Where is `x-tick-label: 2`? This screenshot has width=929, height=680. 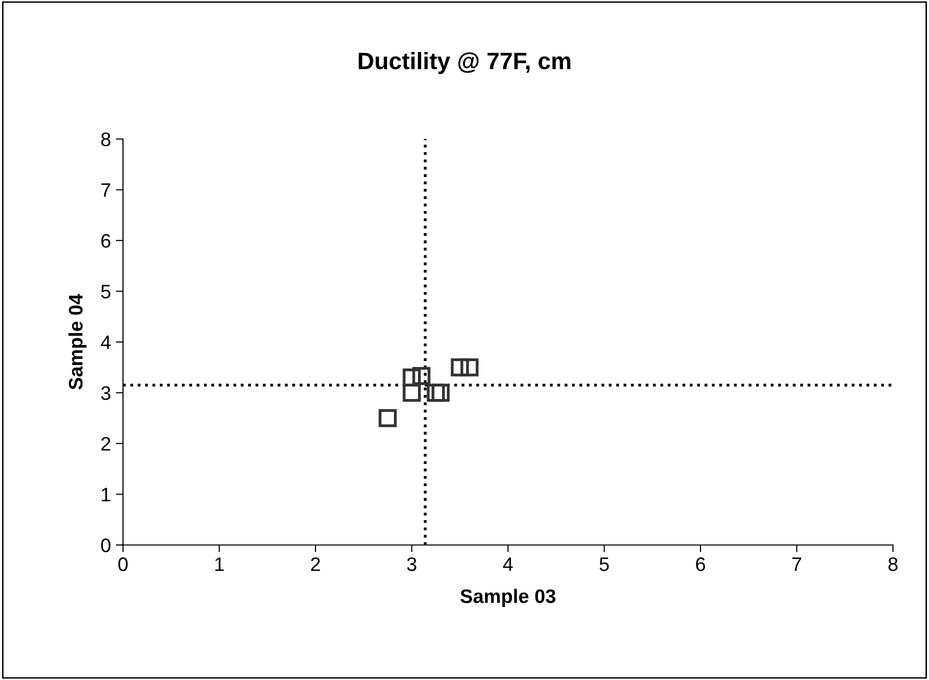
x-tick-label: 2 is located at coordinates (315, 564).